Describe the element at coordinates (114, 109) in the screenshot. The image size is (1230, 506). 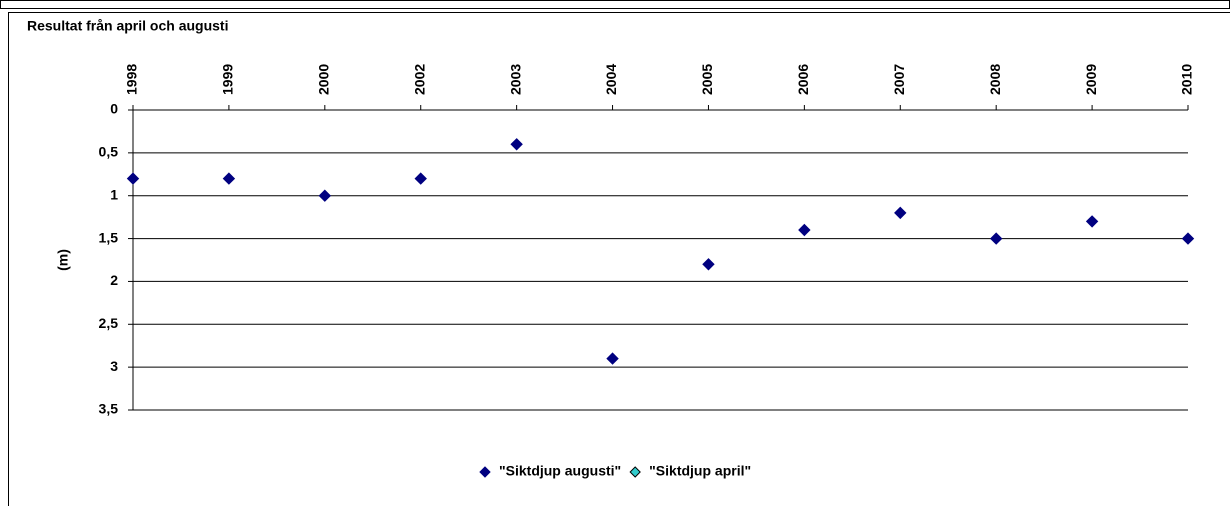
I see `y-tick-label: 0` at that location.